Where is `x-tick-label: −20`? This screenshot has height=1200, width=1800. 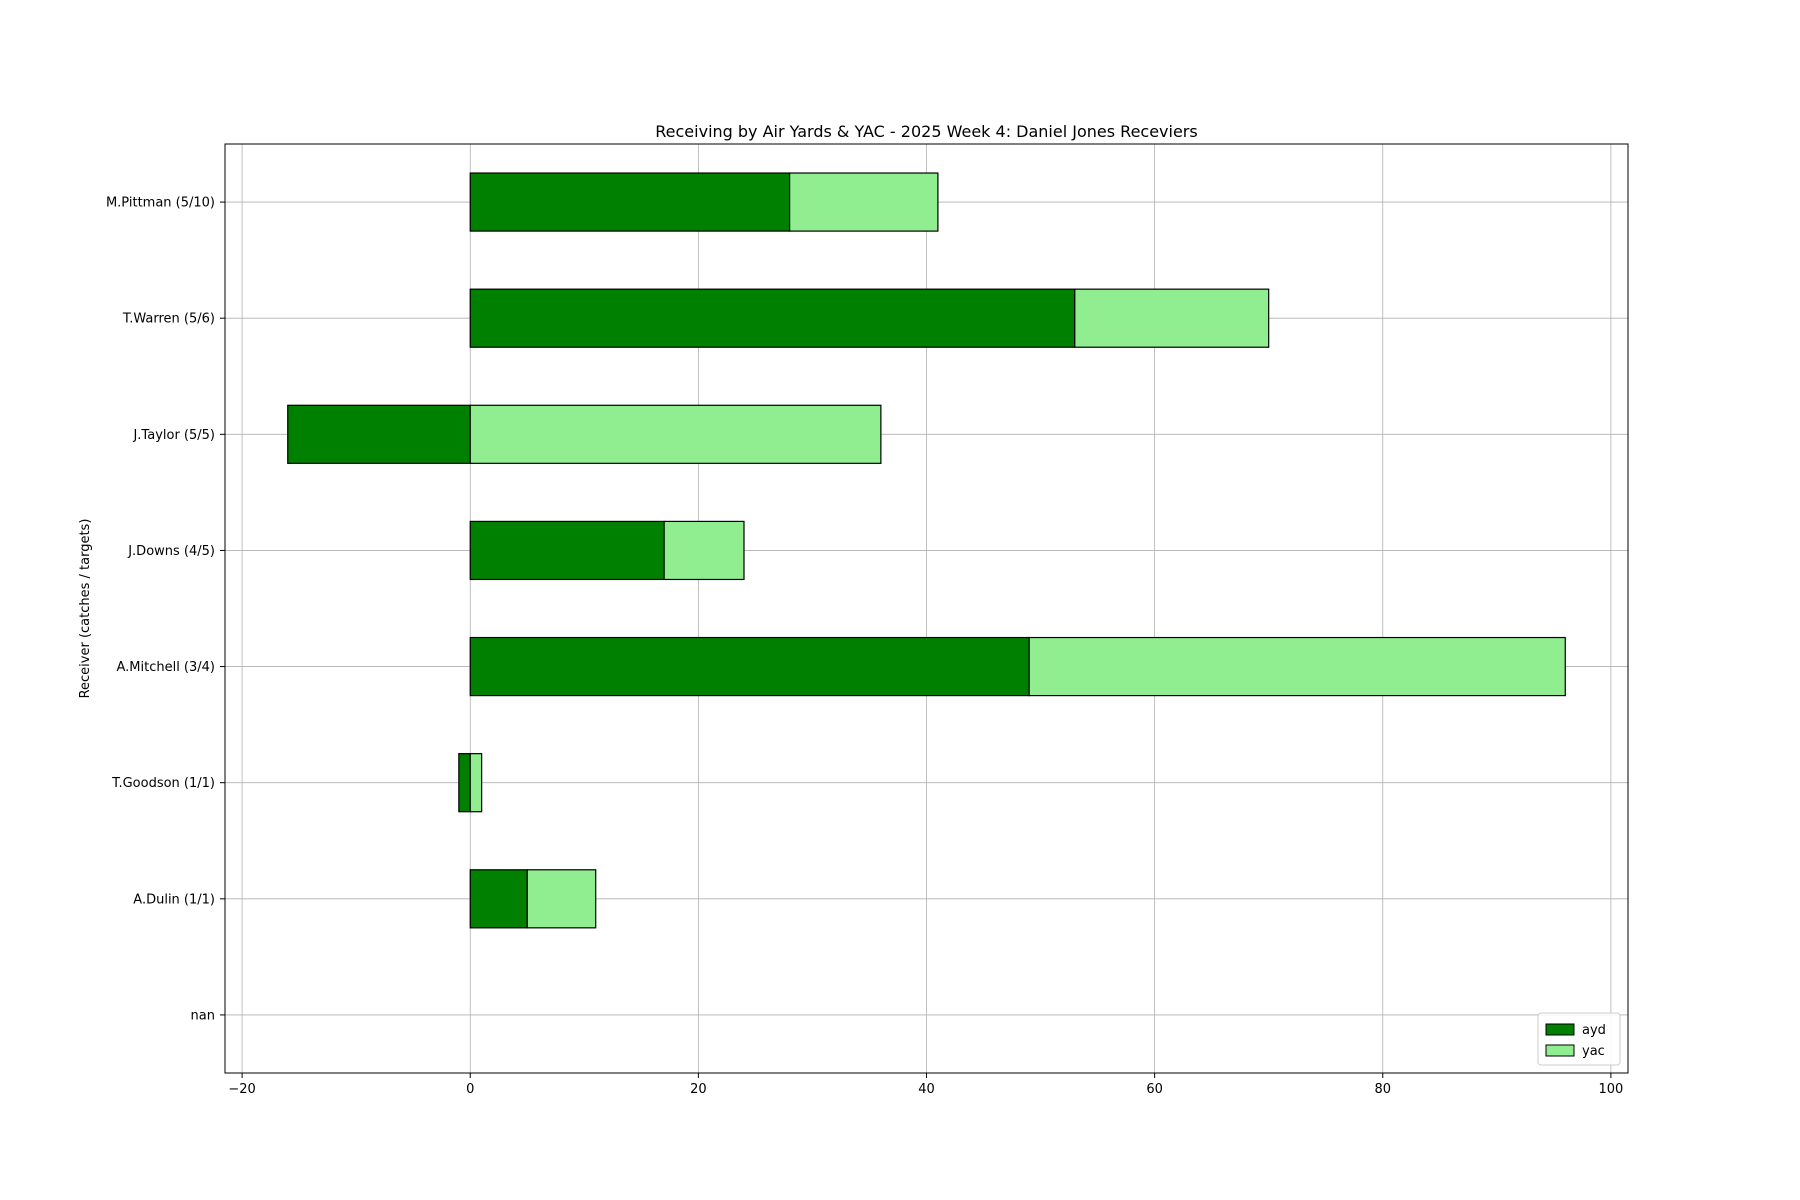
x-tick-label: −20 is located at coordinates (241, 1089).